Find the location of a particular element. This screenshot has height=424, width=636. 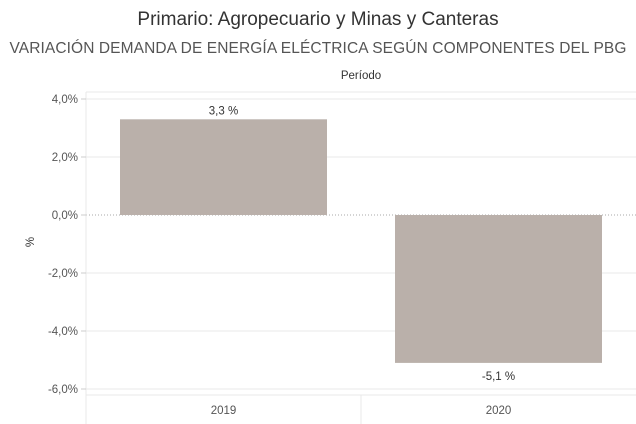

bar-2019 is located at coordinates (223, 167).